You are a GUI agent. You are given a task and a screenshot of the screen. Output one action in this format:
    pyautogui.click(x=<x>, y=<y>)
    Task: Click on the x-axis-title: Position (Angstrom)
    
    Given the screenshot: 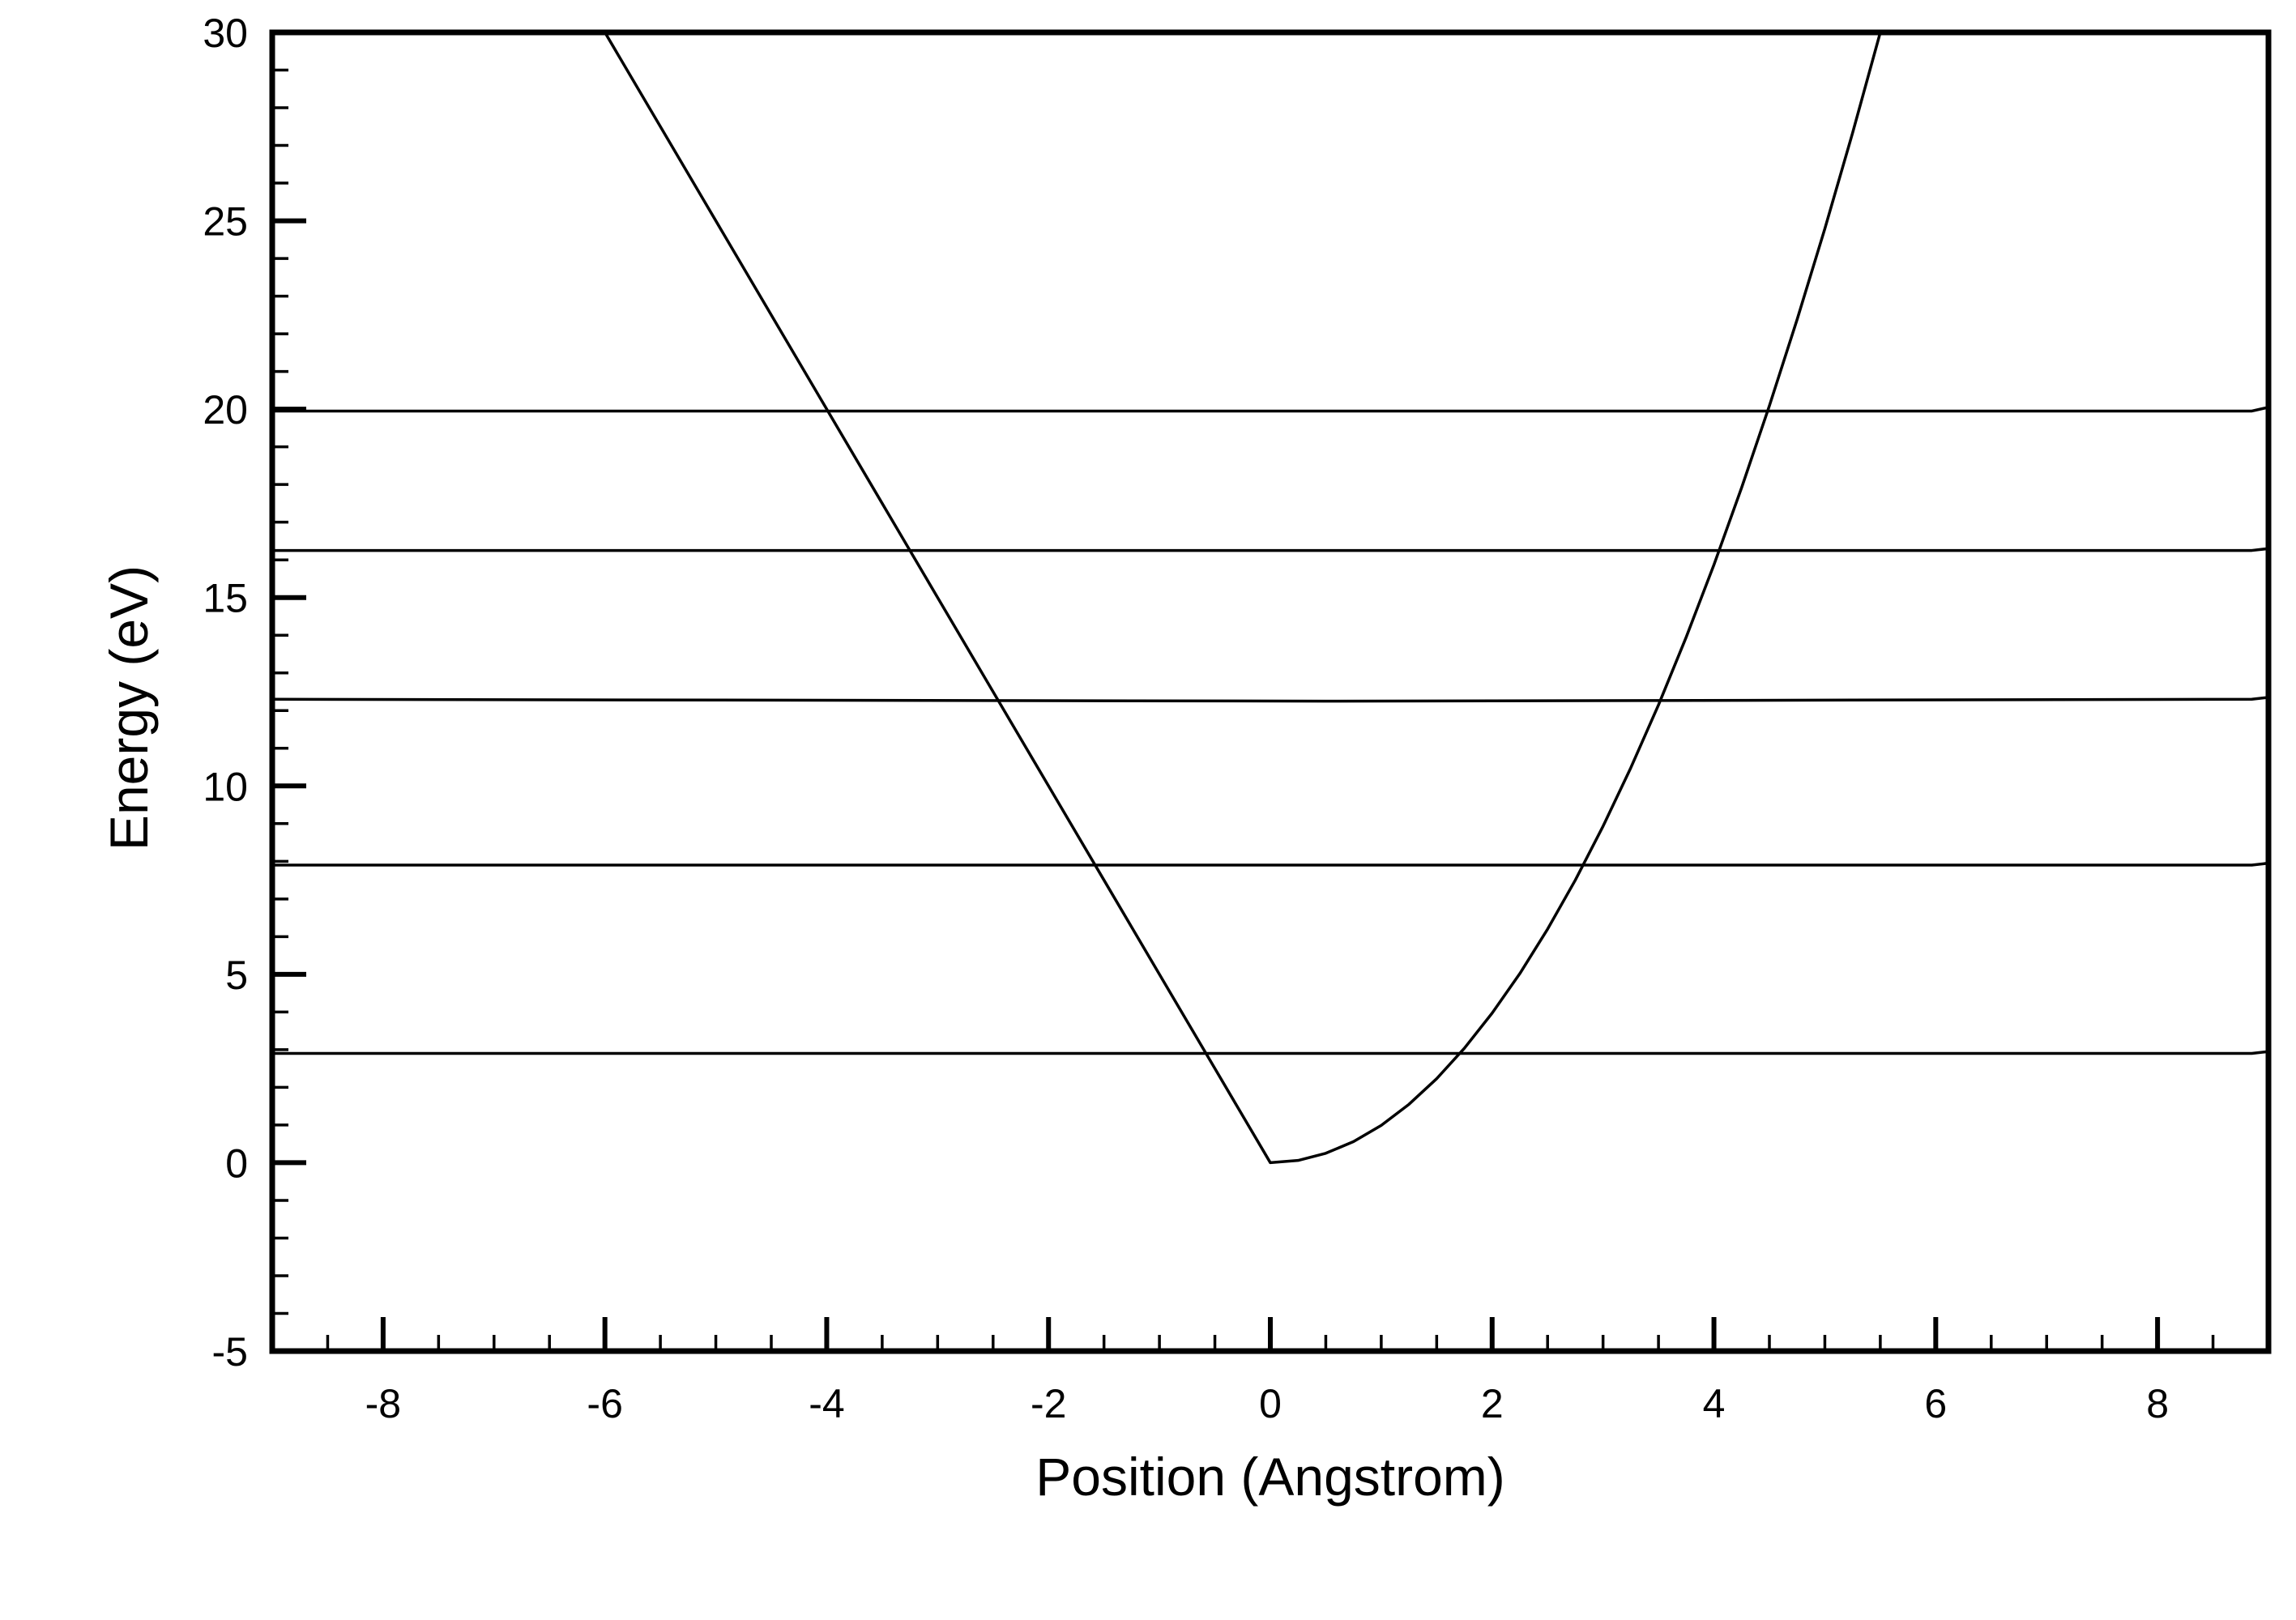 What is the action you would take?
    pyautogui.click(x=1270, y=1477)
    